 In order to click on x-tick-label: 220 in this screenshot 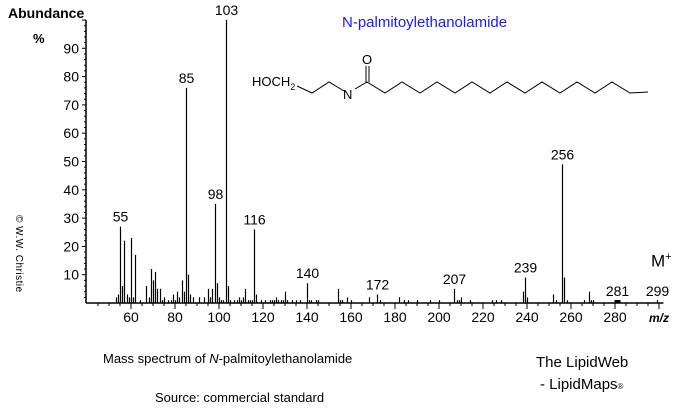, I will do `click(483, 317)`.